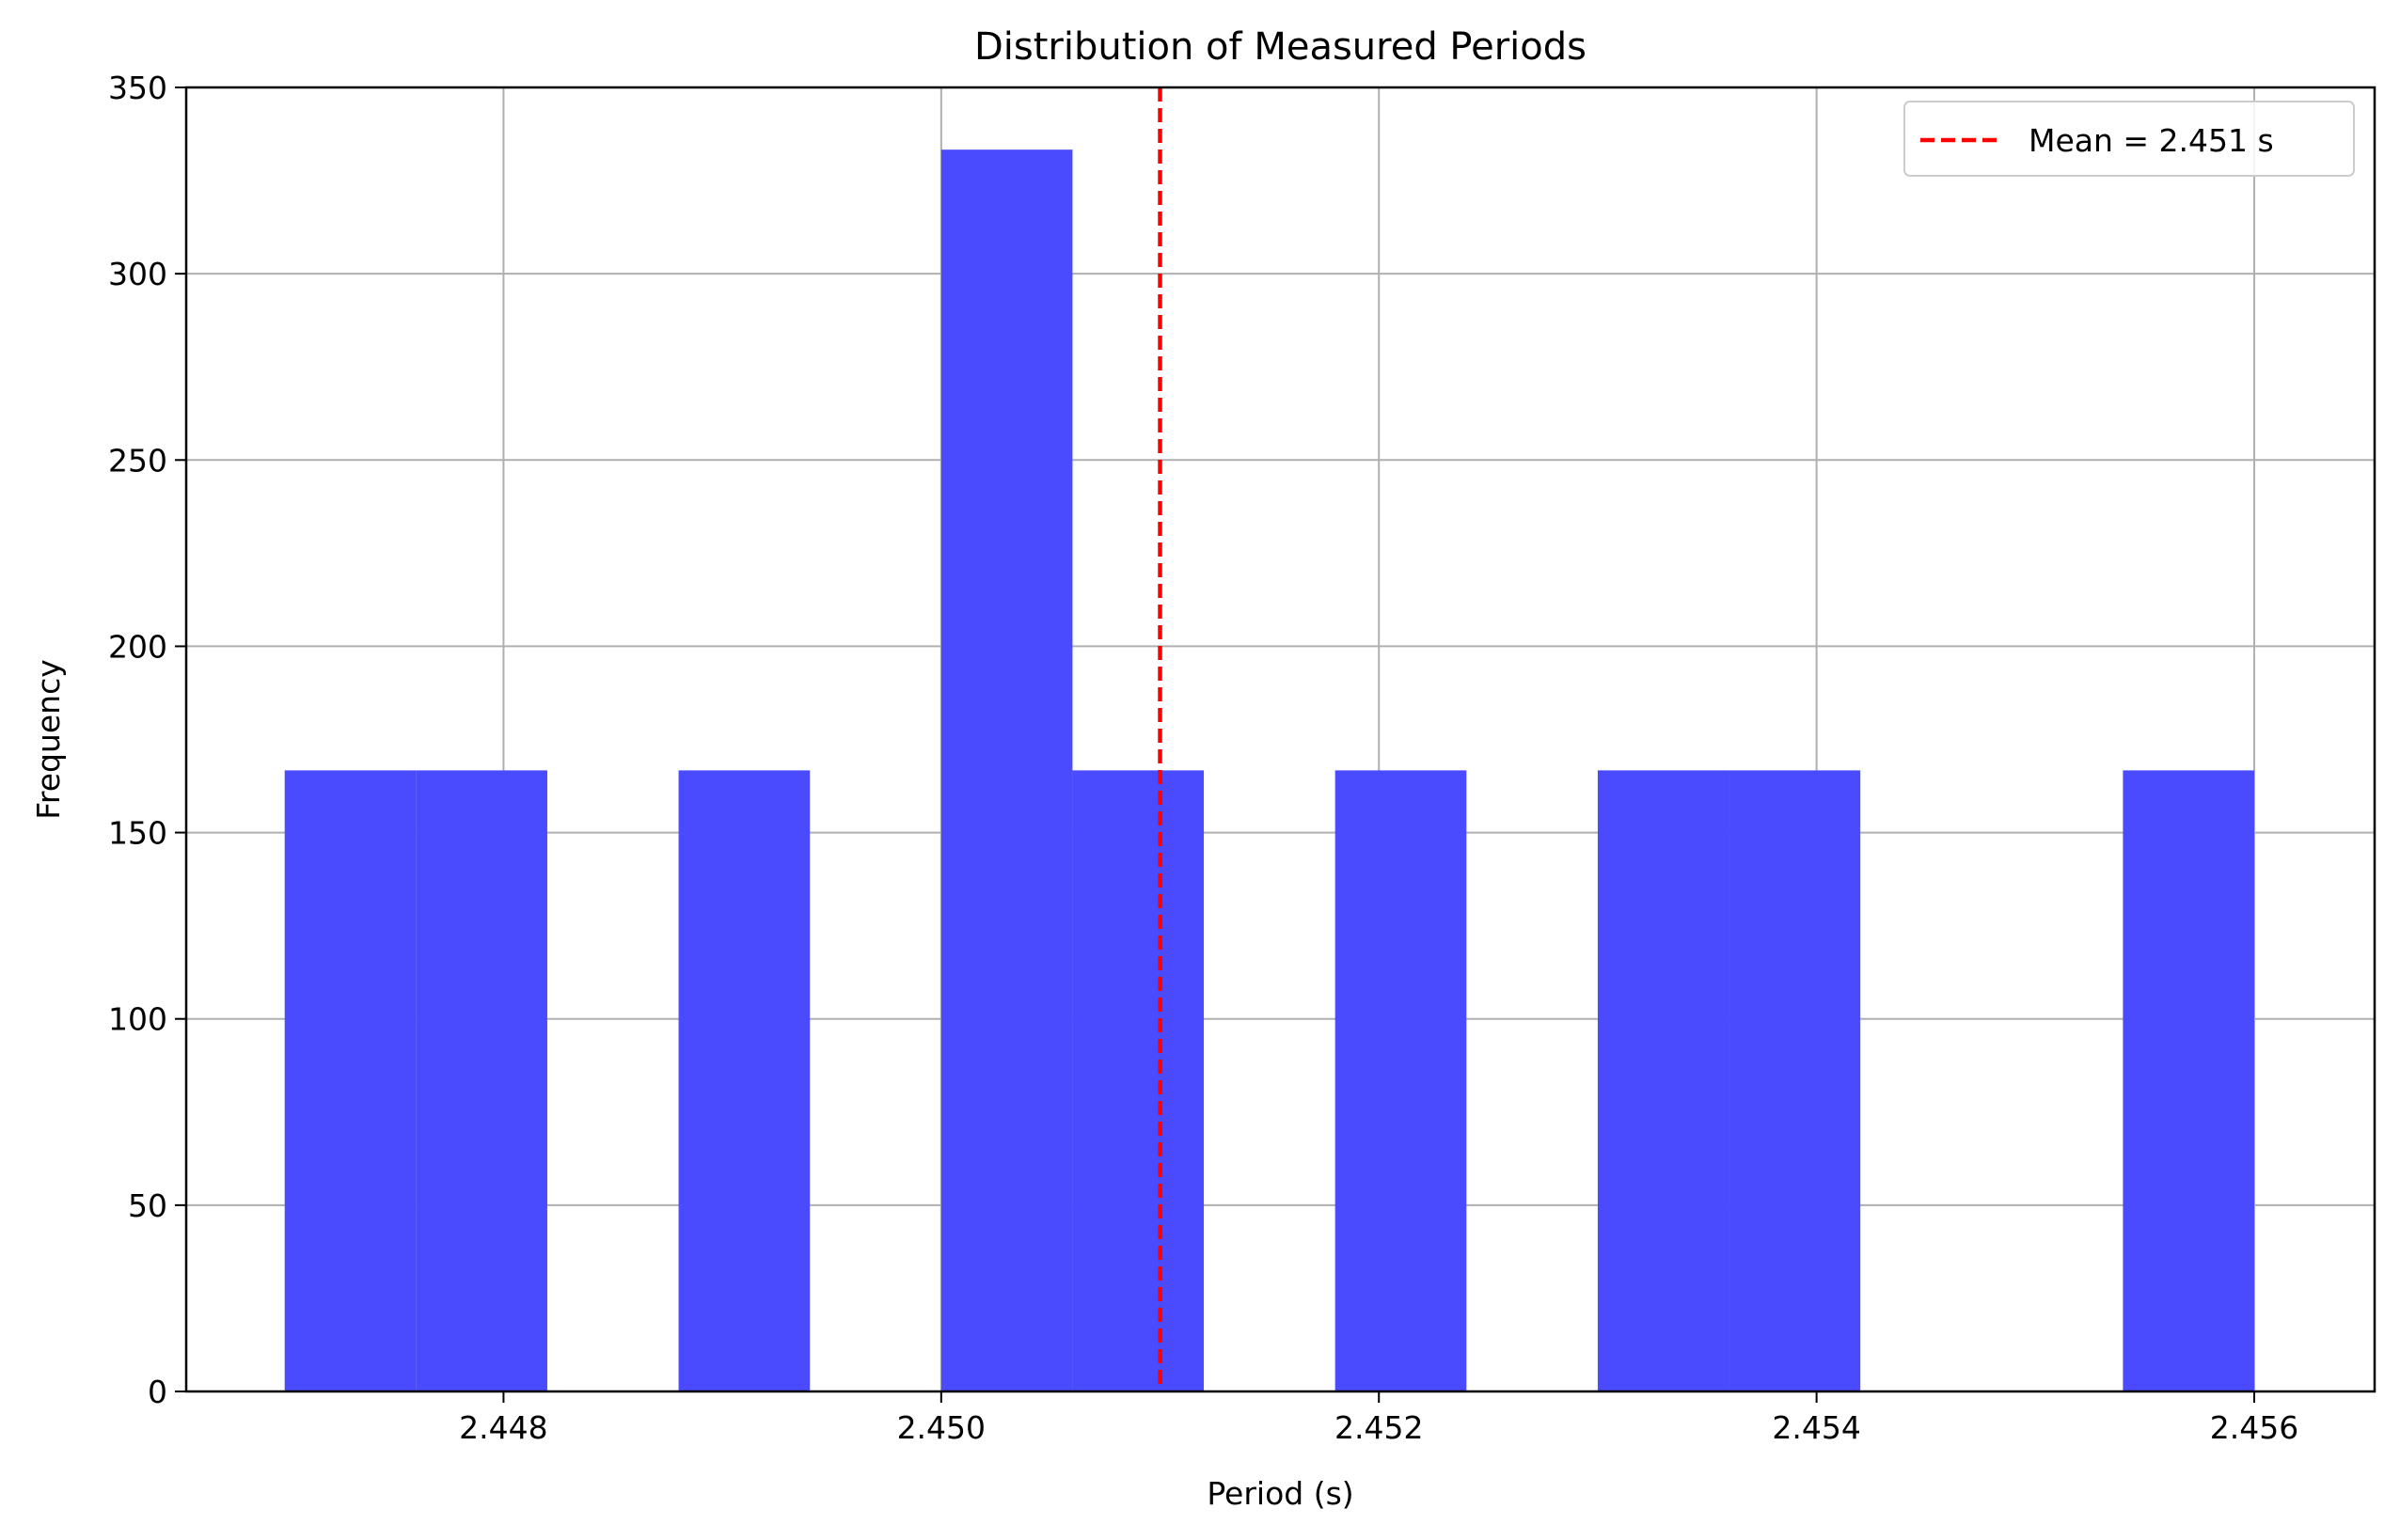 Image resolution: width=2400 pixels, height=1540 pixels. I want to click on legend: Mean = 2.451 s, so click(2129, 139).